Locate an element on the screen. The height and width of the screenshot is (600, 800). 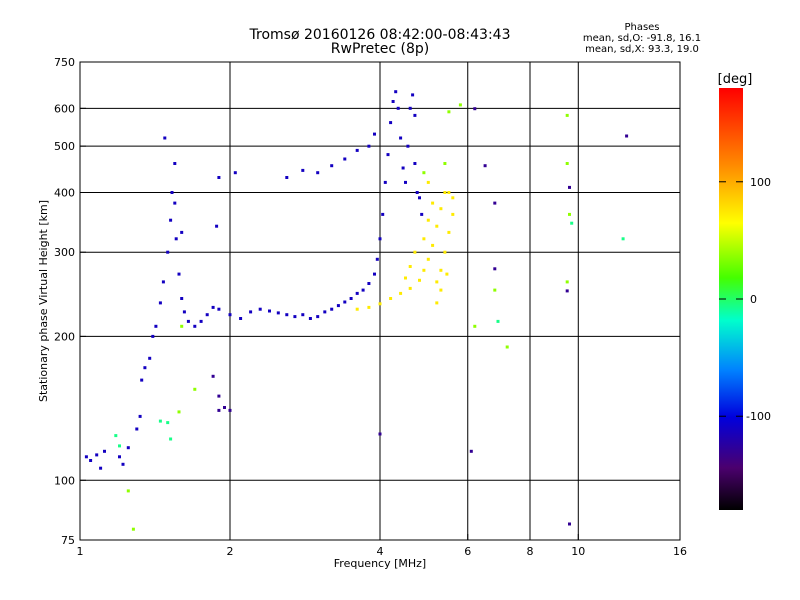
y-tick-label: 75 is located at coordinates (68, 540).